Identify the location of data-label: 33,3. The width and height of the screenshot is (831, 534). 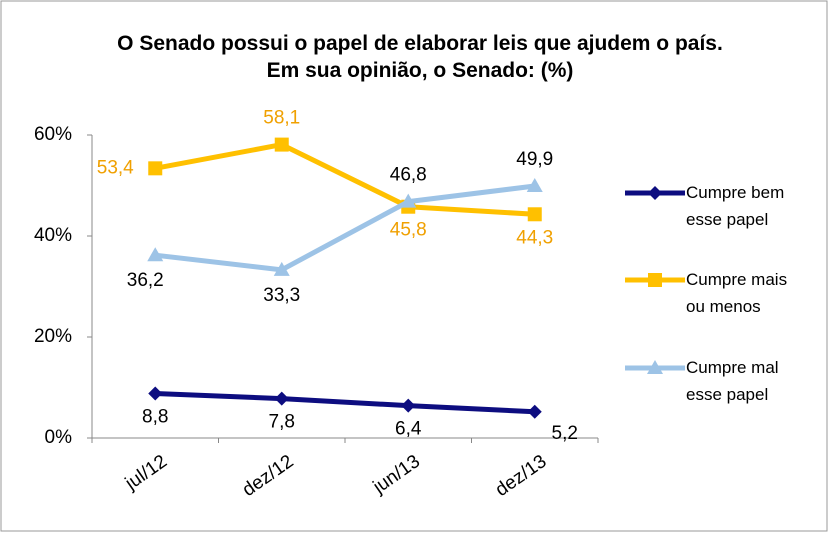
(281, 295).